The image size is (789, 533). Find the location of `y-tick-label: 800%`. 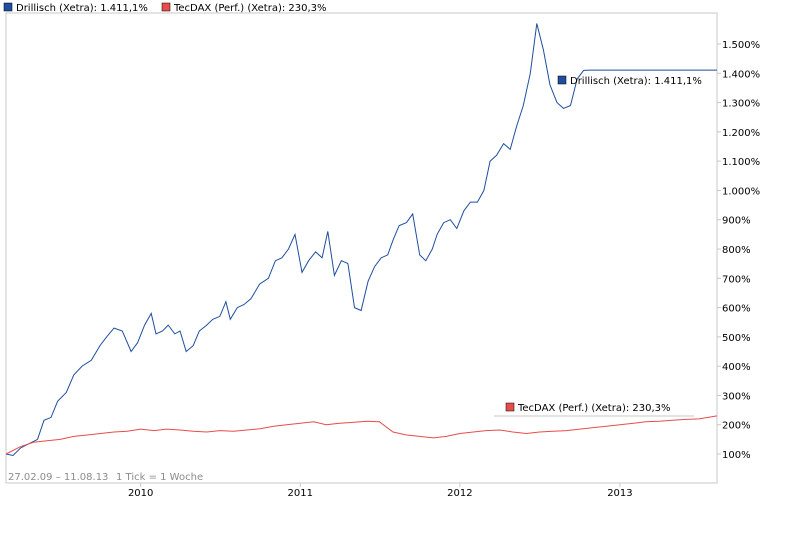

y-tick-label: 800% is located at coordinates (736, 250).